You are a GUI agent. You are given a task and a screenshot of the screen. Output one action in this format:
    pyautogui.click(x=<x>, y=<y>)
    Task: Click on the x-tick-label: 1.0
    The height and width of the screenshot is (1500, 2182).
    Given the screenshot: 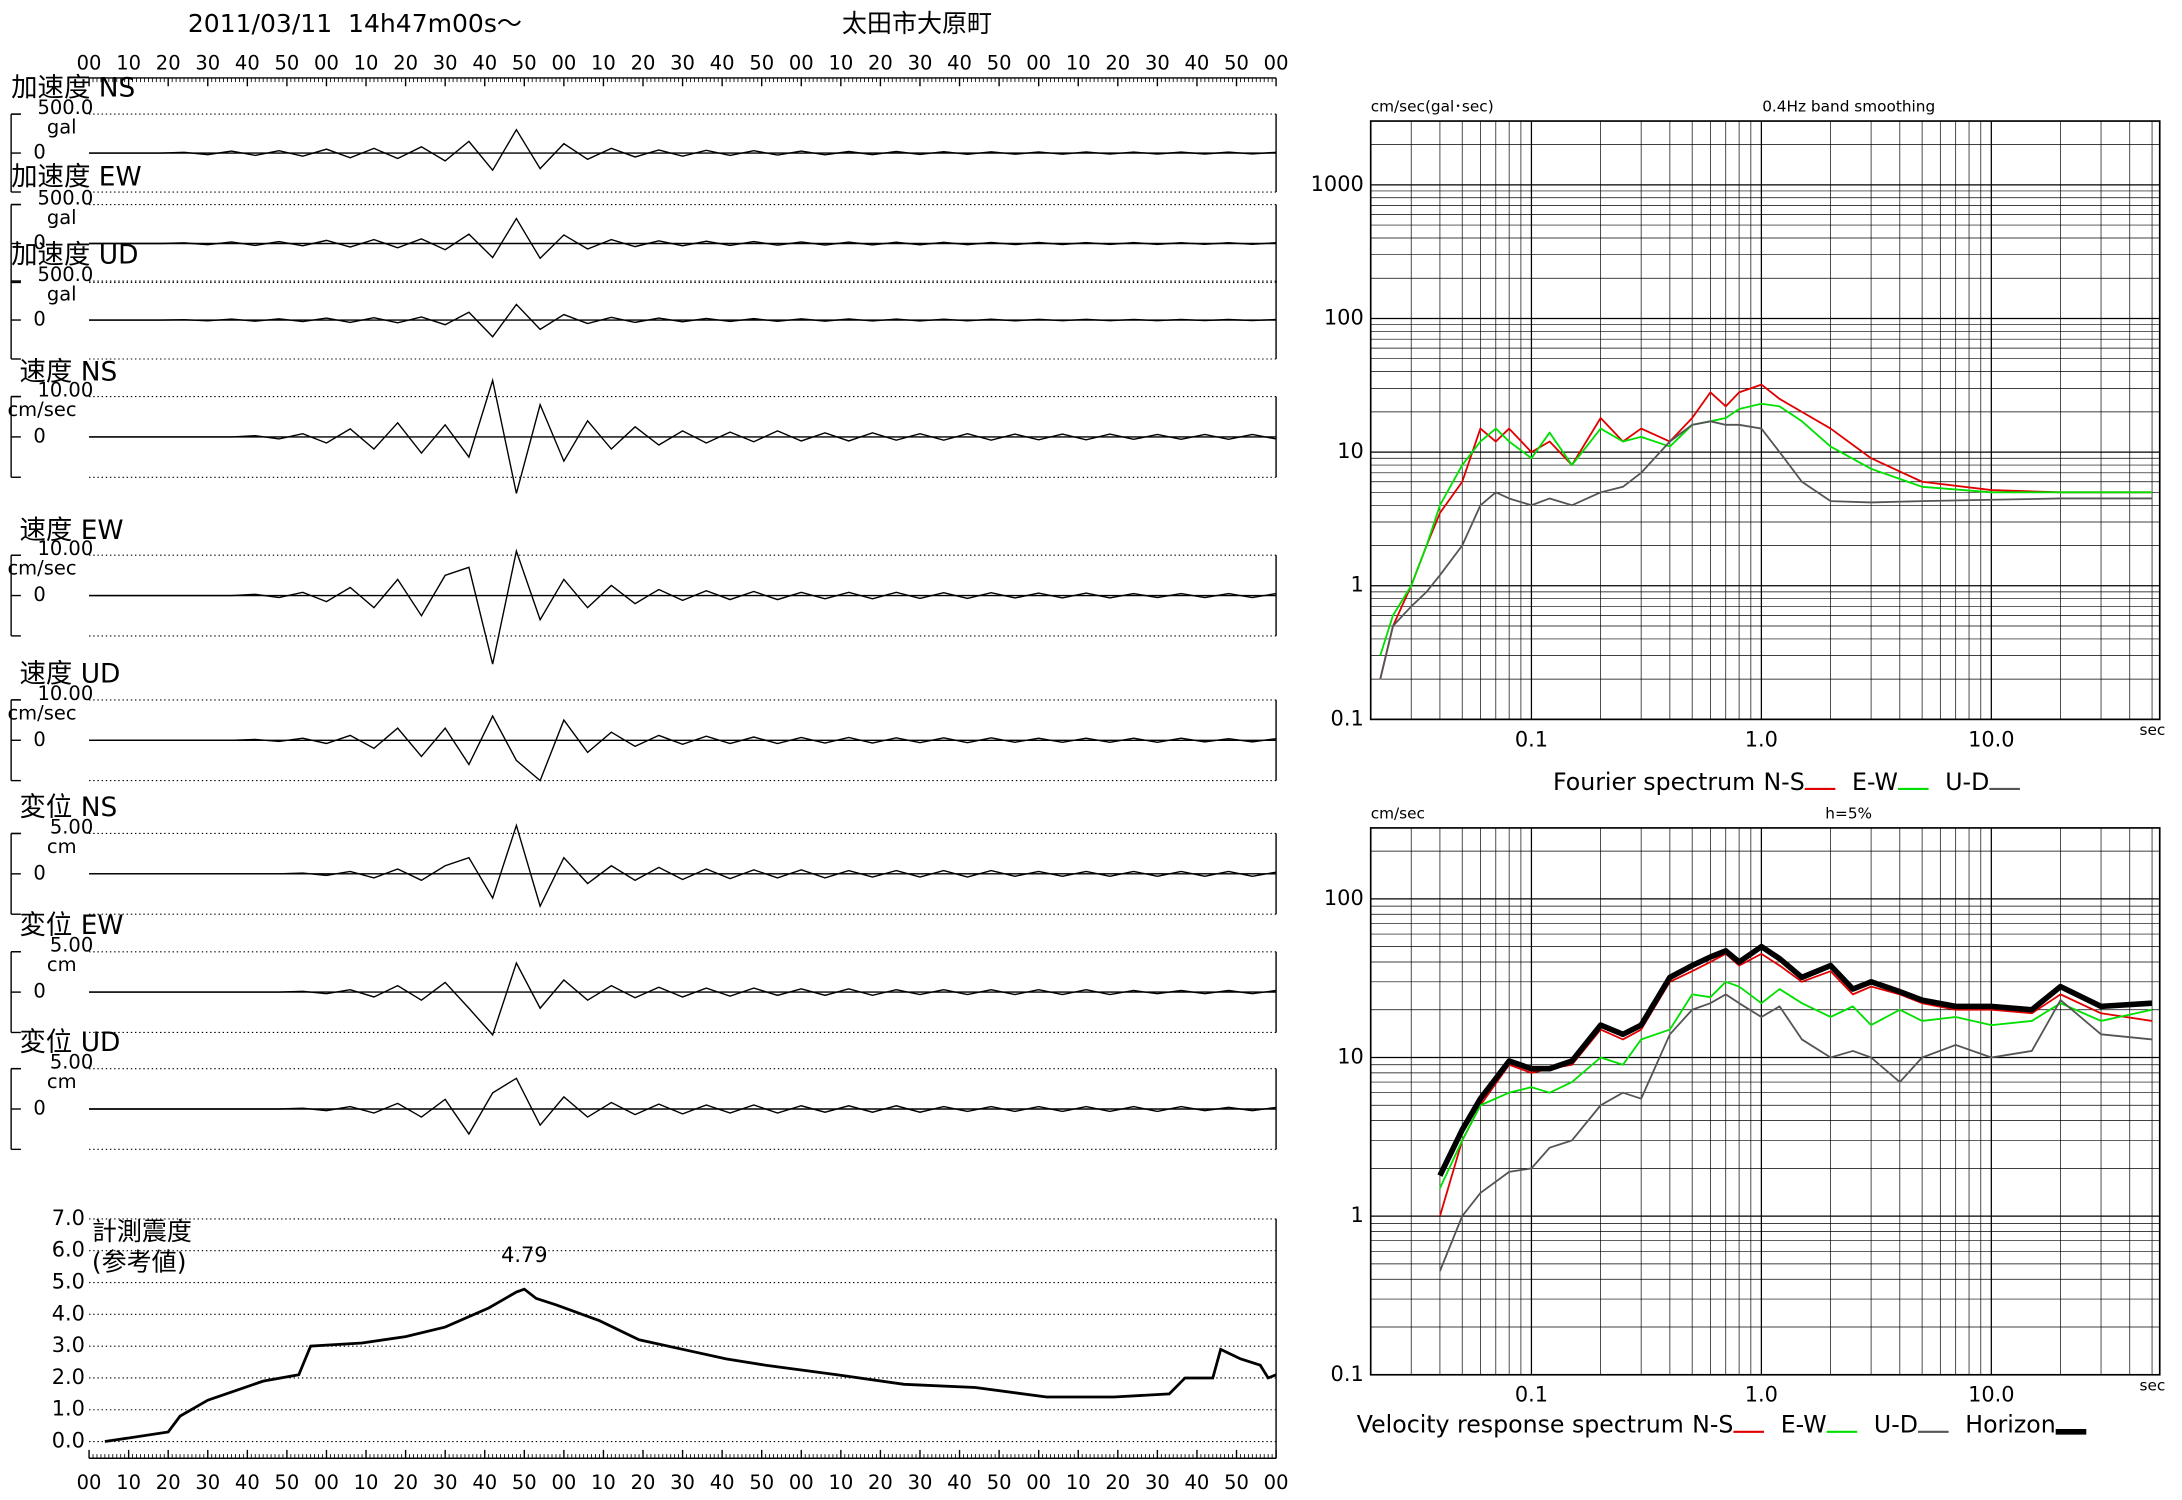 What is the action you would take?
    pyautogui.click(x=1761, y=1395)
    